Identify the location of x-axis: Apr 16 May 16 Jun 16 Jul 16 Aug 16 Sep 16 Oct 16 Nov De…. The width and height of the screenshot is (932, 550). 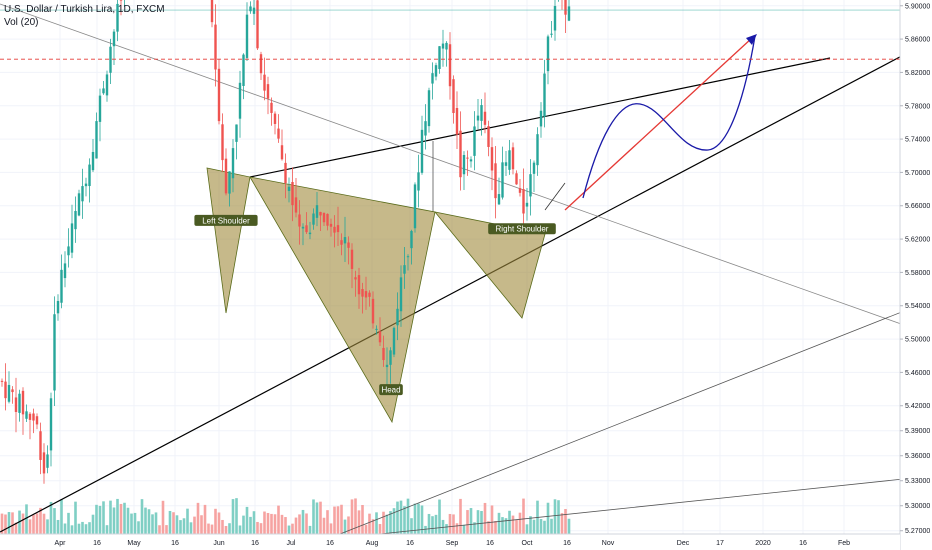
(450, 541).